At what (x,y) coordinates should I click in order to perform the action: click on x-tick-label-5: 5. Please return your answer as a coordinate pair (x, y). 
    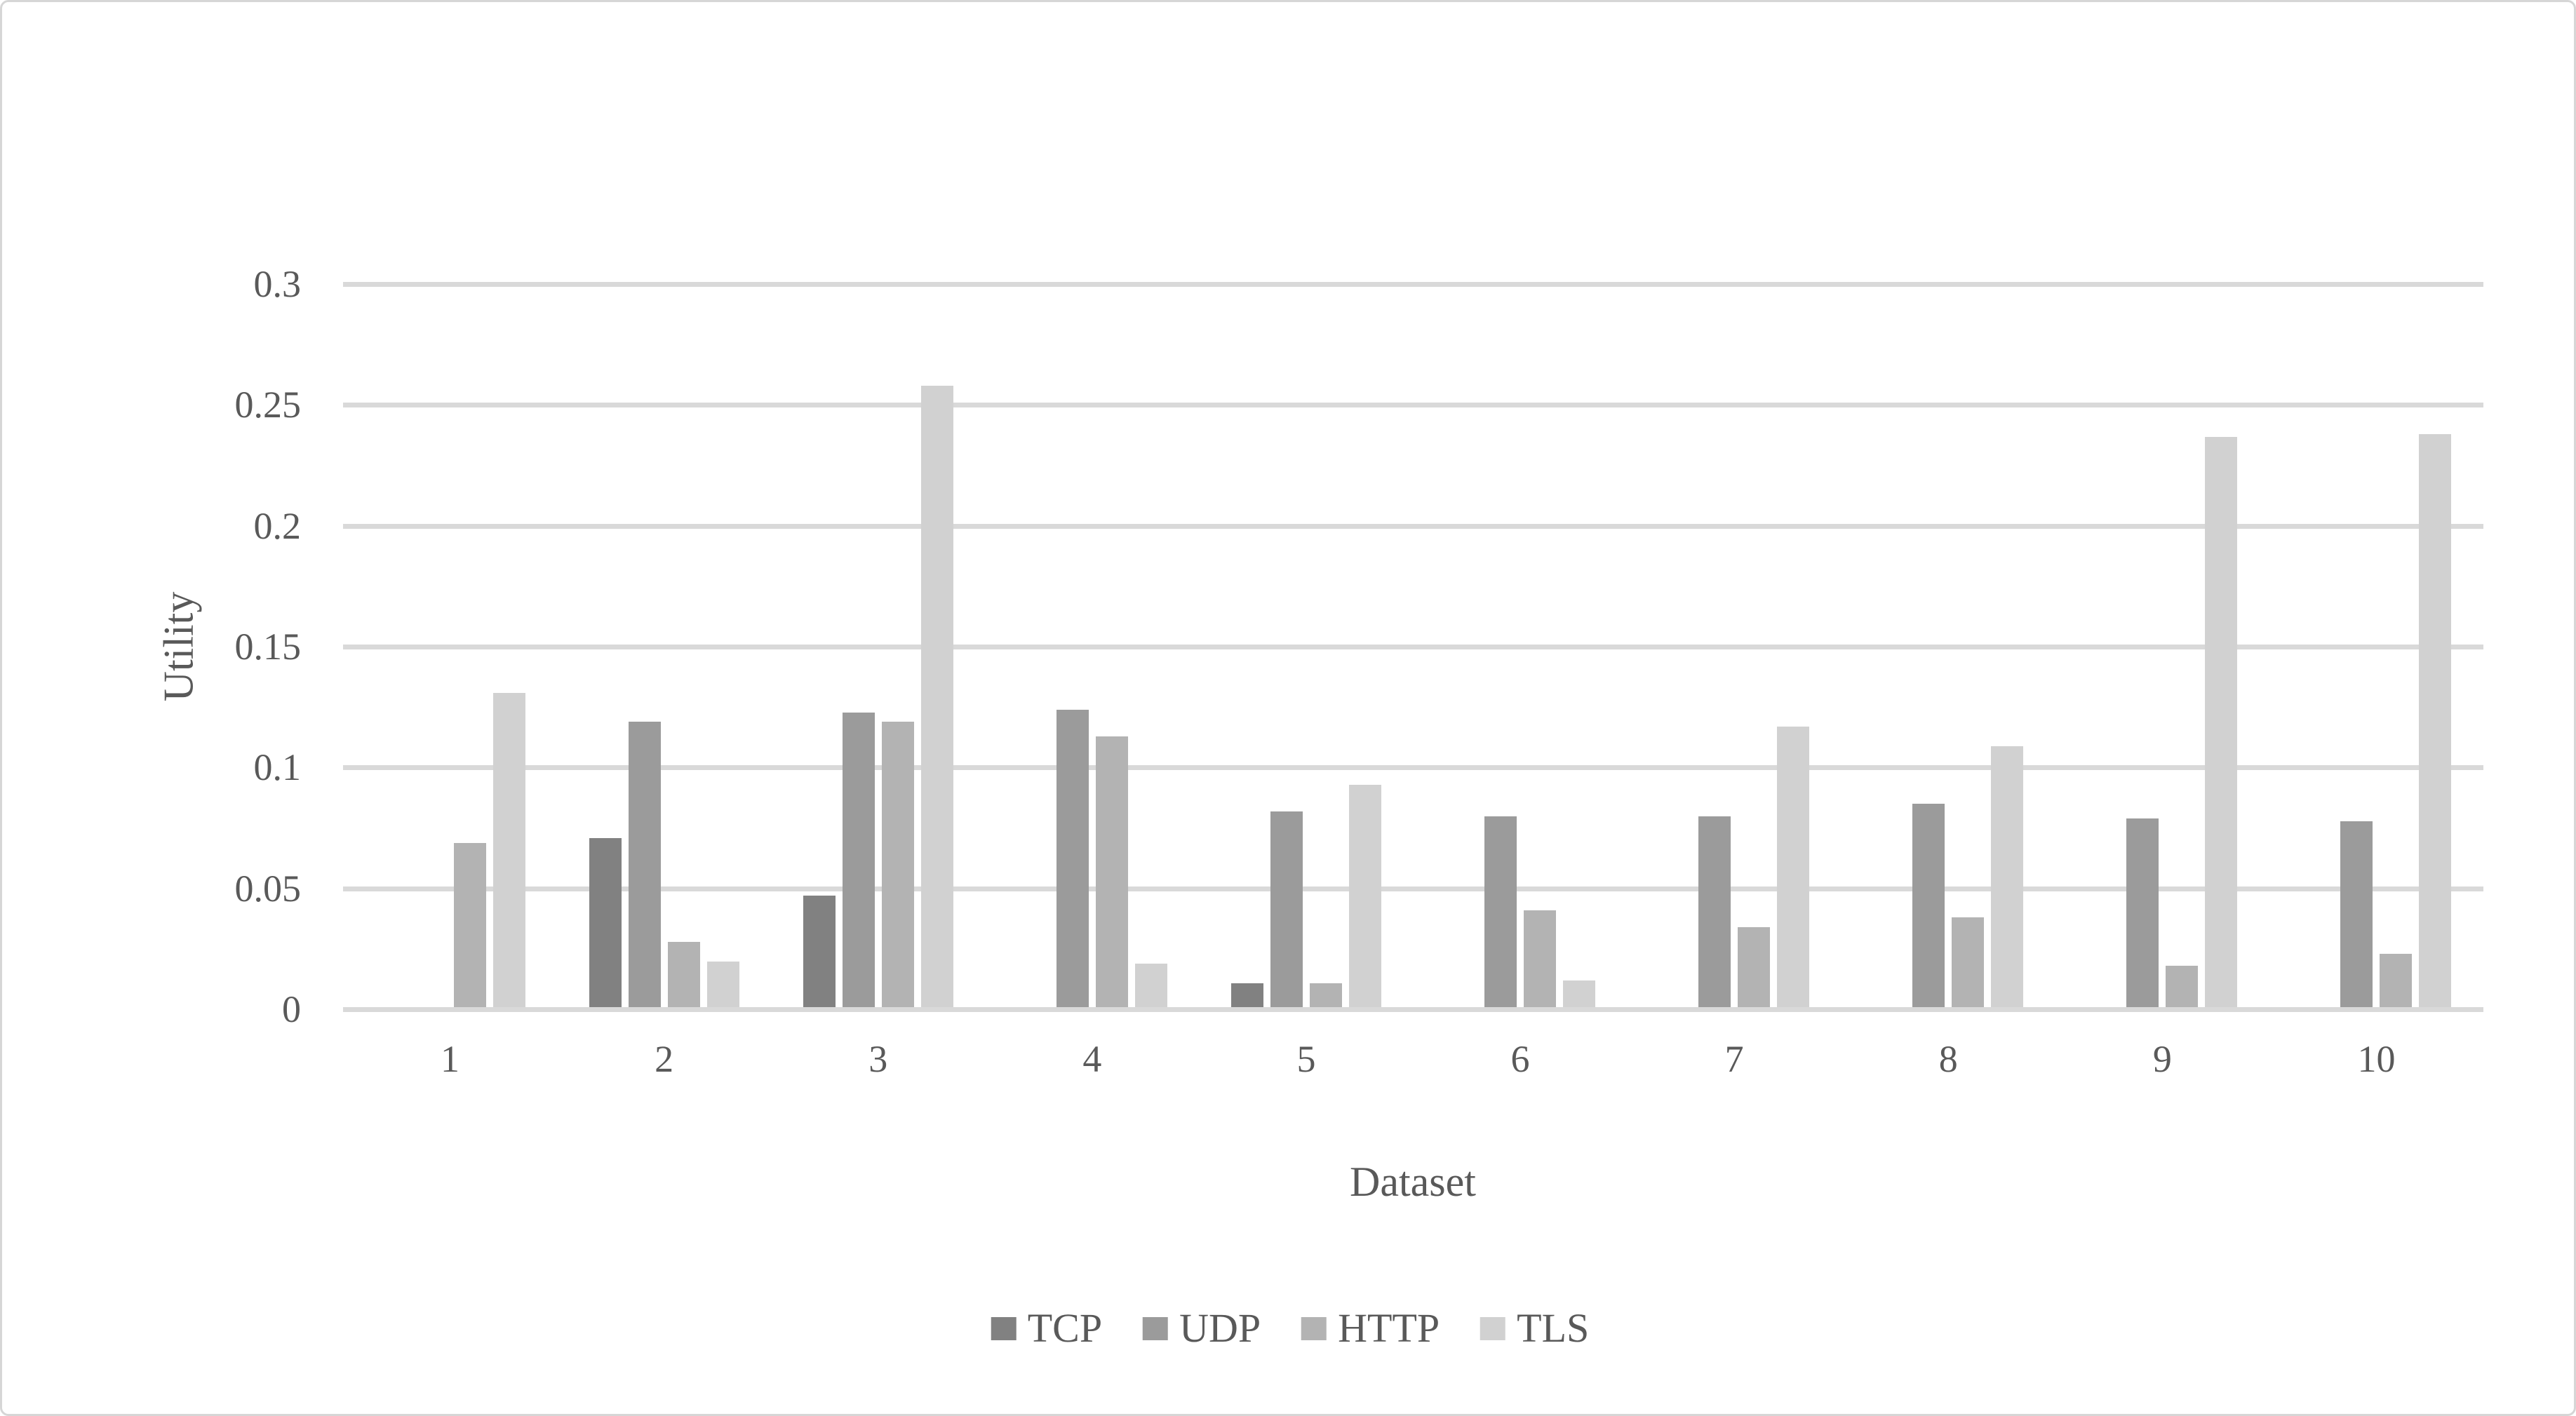
    Looking at the image, I should click on (1306, 1059).